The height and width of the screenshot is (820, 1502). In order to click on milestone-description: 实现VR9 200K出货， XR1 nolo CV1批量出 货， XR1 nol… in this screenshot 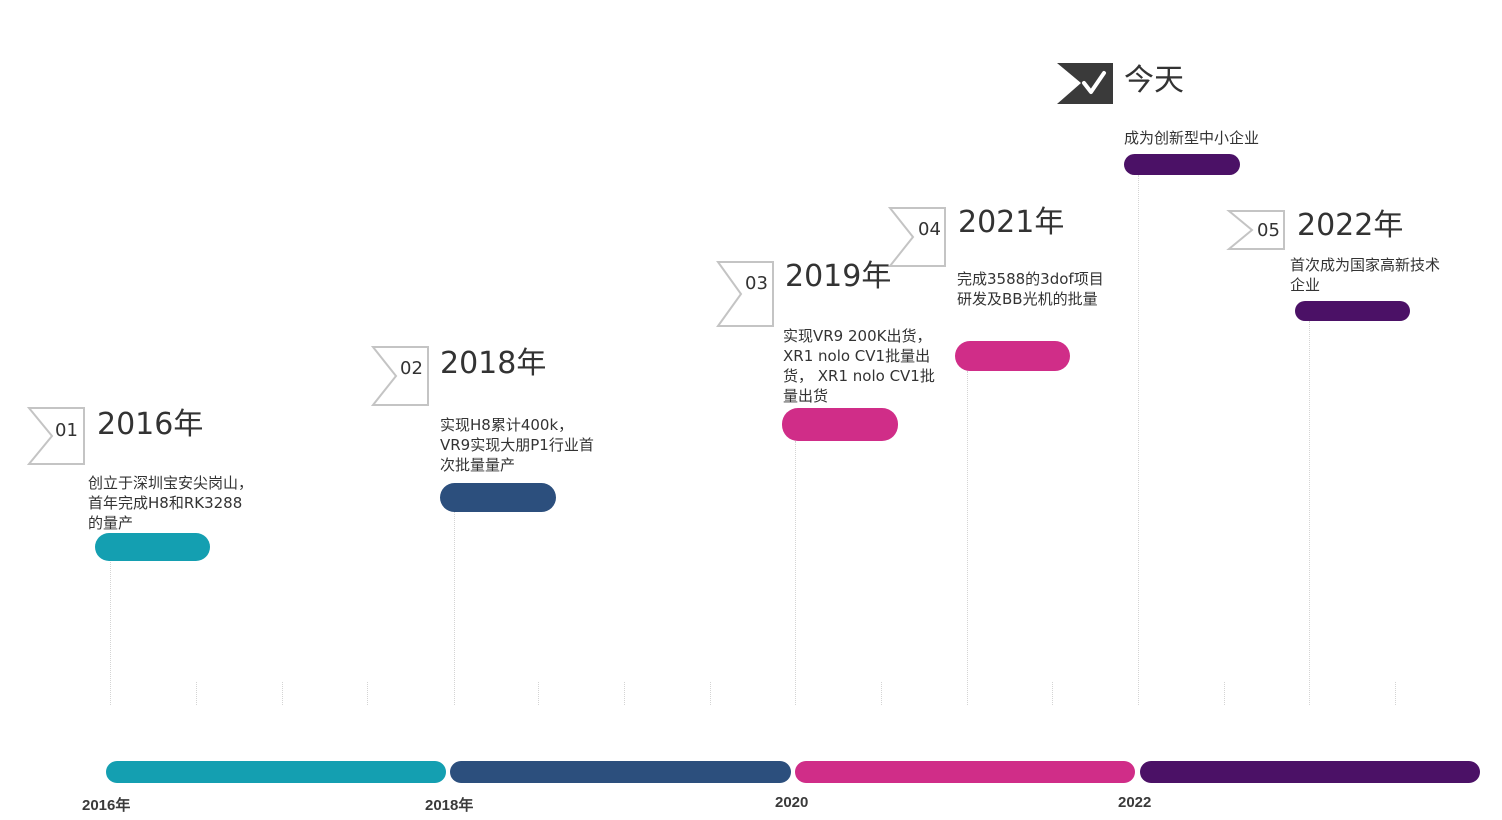, I will do `click(859, 366)`.